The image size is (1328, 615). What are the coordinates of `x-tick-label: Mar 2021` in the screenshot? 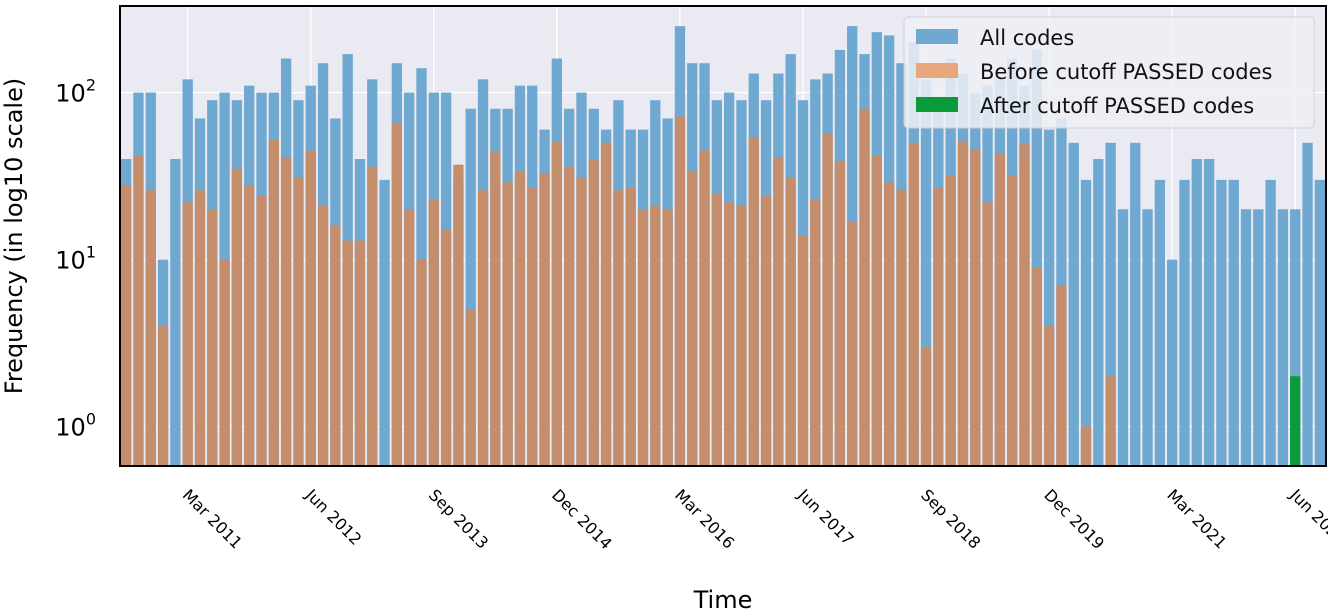 It's located at (1196, 518).